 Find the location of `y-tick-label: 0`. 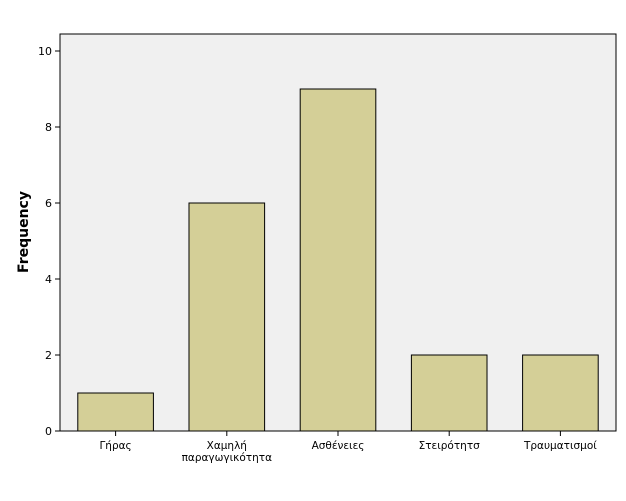

y-tick-label: 0 is located at coordinates (48, 431).